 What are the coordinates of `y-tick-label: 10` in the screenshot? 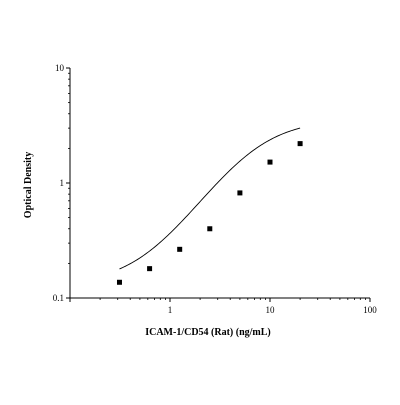 It's located at (60, 68).